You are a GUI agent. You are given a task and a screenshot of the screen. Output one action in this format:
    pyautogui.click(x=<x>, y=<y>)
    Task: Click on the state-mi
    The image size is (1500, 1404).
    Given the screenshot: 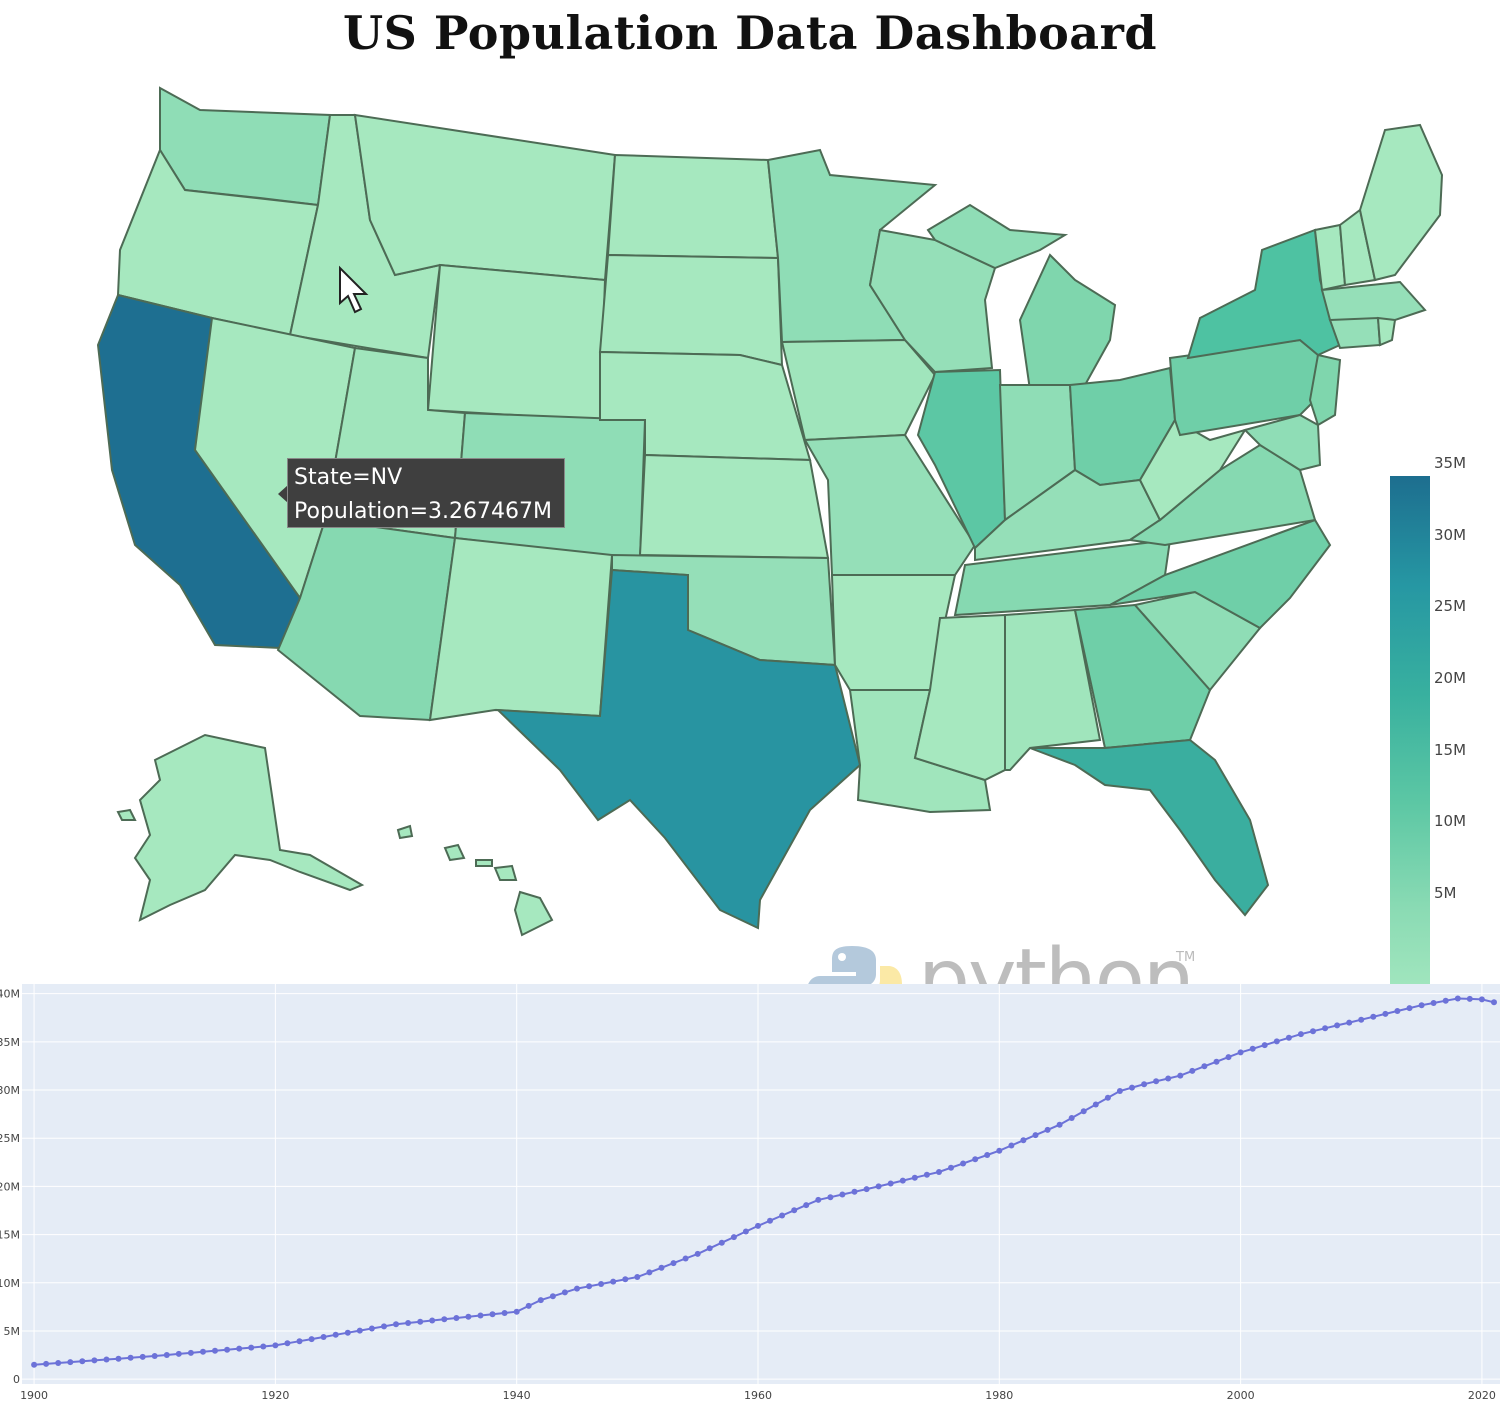 What is the action you would take?
    pyautogui.click(x=1067, y=322)
    